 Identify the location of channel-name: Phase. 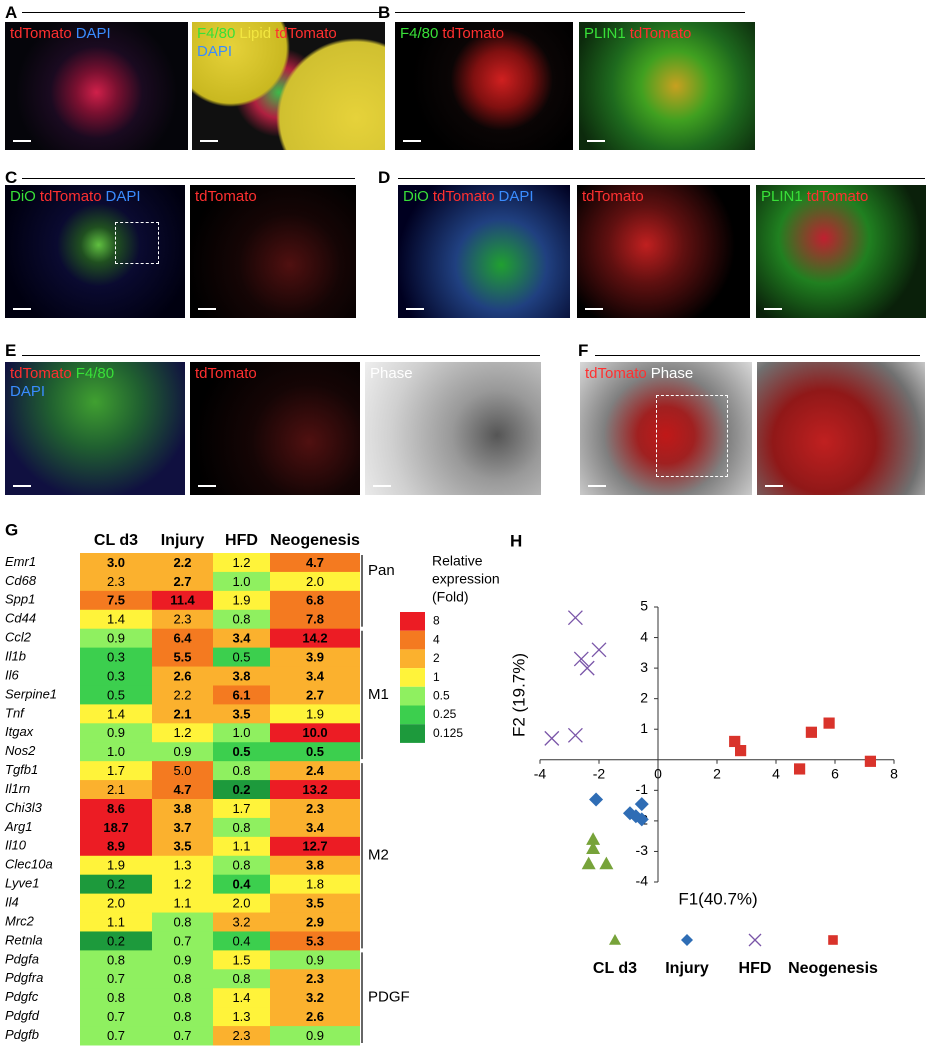
(672, 373).